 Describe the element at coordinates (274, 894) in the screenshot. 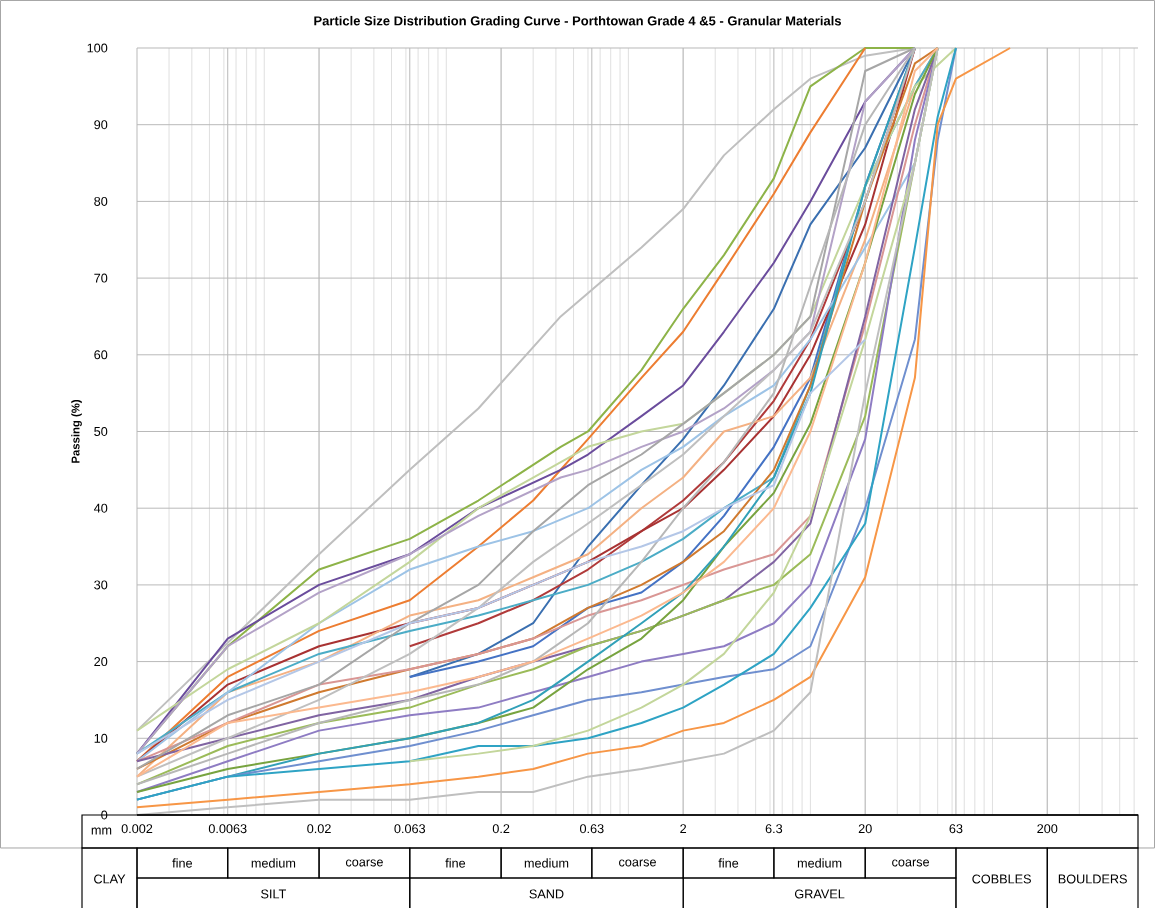

I see `text: SILT` at that location.